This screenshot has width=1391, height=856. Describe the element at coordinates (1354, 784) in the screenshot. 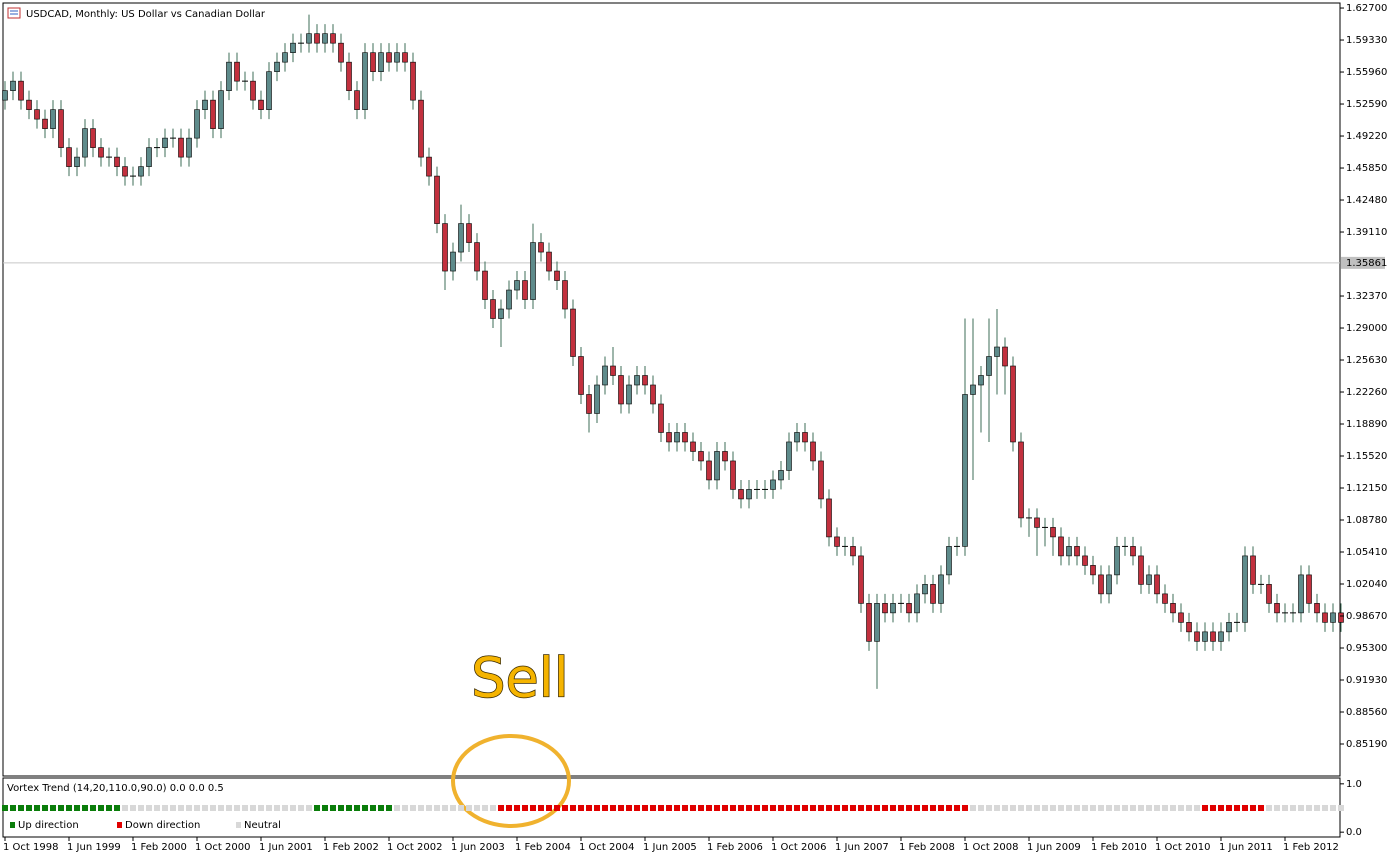

I see `y-tick-label: 1.0` at that location.